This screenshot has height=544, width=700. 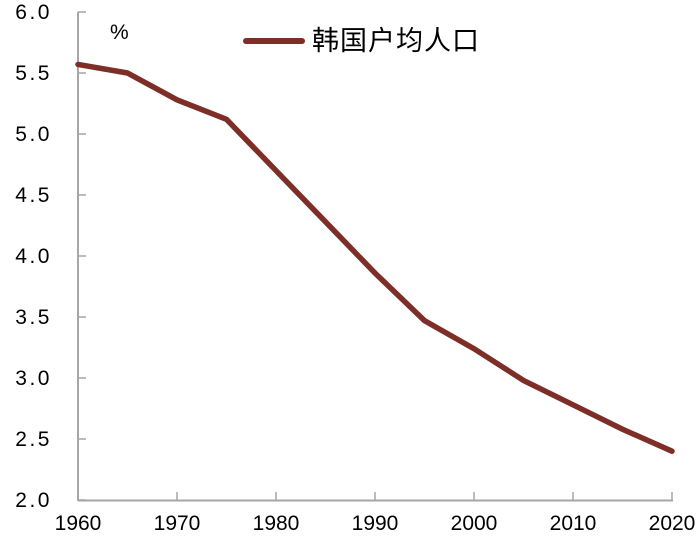 I want to click on y-tick-label: 4.5, so click(x=33, y=195).